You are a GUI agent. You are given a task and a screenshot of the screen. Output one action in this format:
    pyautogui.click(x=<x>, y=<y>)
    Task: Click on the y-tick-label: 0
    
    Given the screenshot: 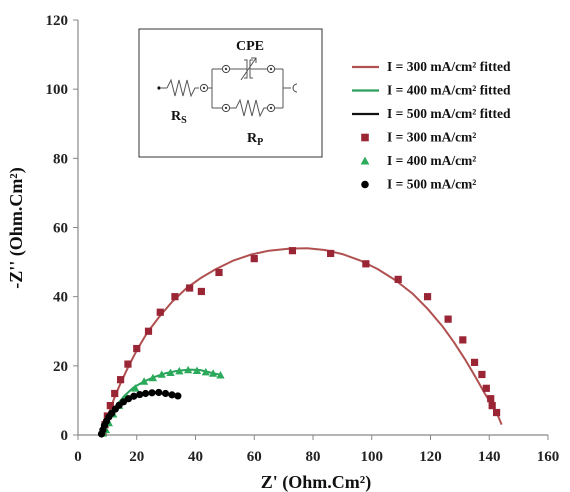 What is the action you would take?
    pyautogui.click(x=65, y=436)
    